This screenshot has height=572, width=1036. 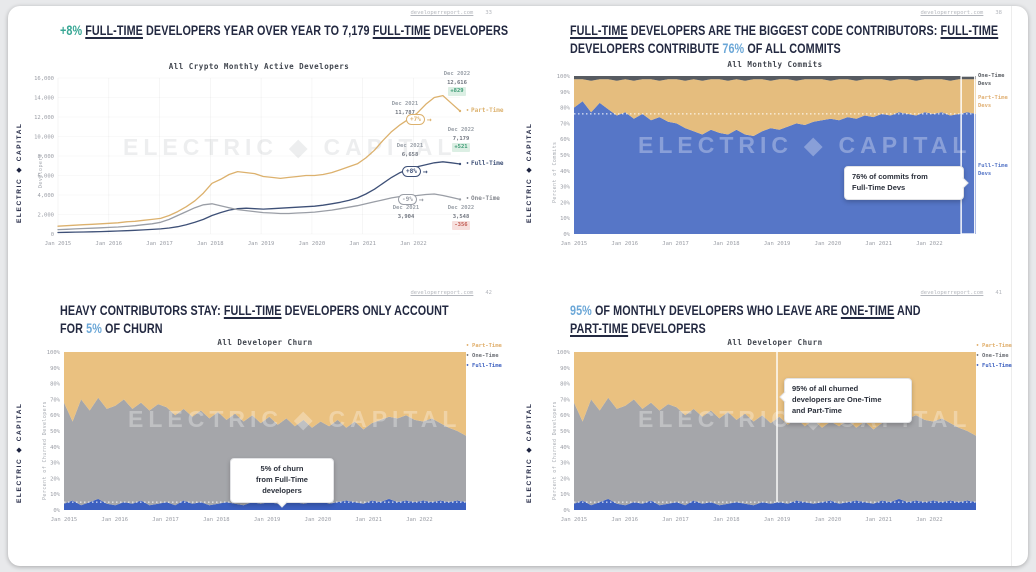 I want to click on chart-legend: • Part-Time • One-Time • Full-Time, so click(x=484, y=356).